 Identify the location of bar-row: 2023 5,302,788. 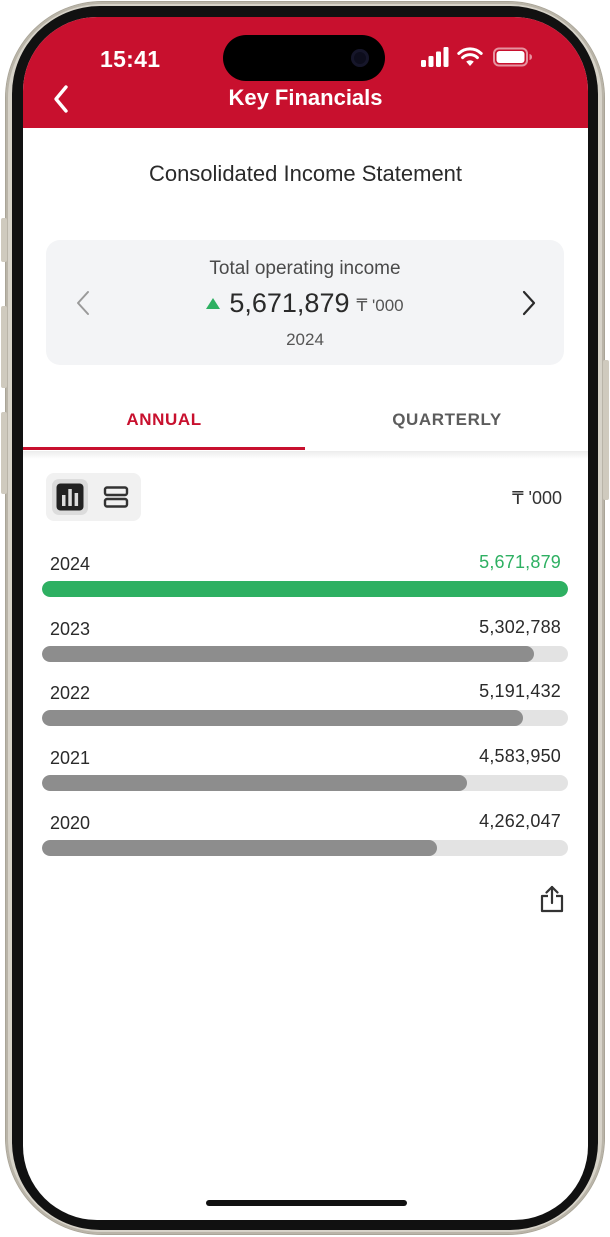
(305, 648).